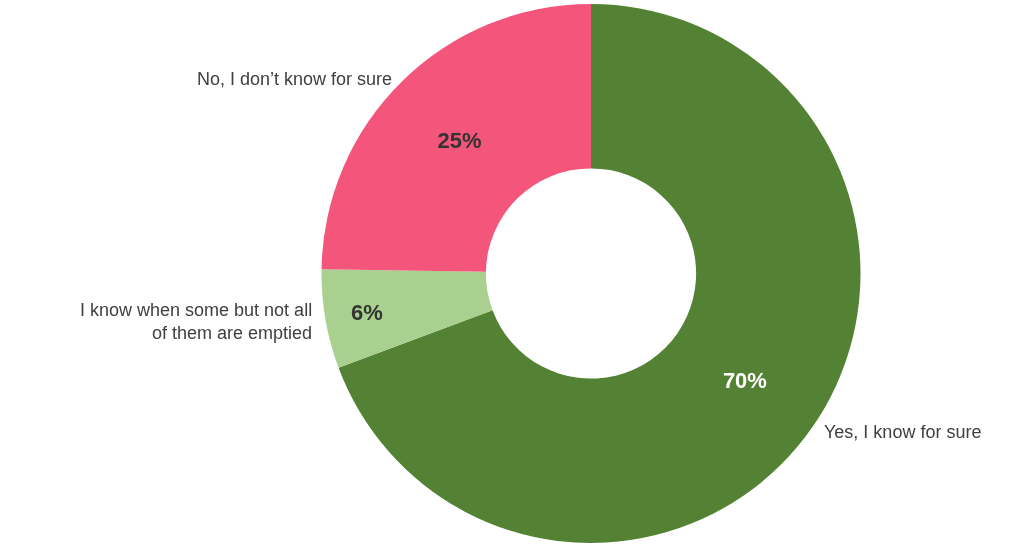 Image resolution: width=1034 pixels, height=547 pixels. Describe the element at coordinates (196, 322) in the screenshot. I see `slice-label: I know when some but not all of them are emptied` at that location.